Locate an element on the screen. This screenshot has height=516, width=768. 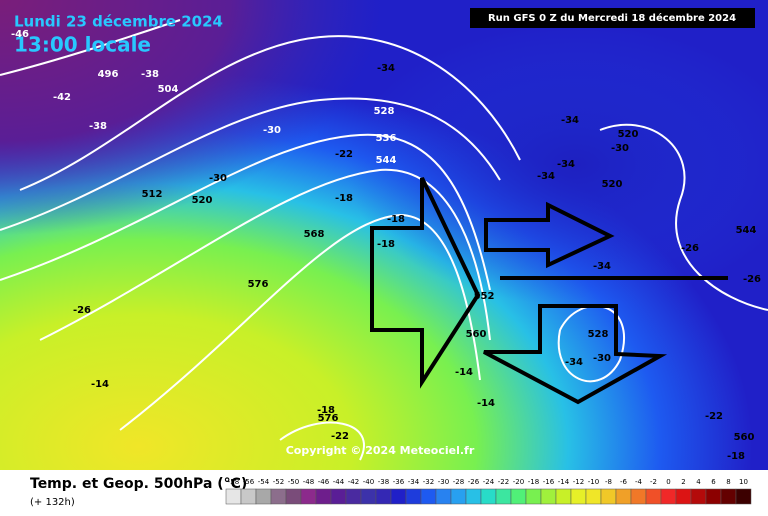
arrow-west is located at coordinates (575, 354).